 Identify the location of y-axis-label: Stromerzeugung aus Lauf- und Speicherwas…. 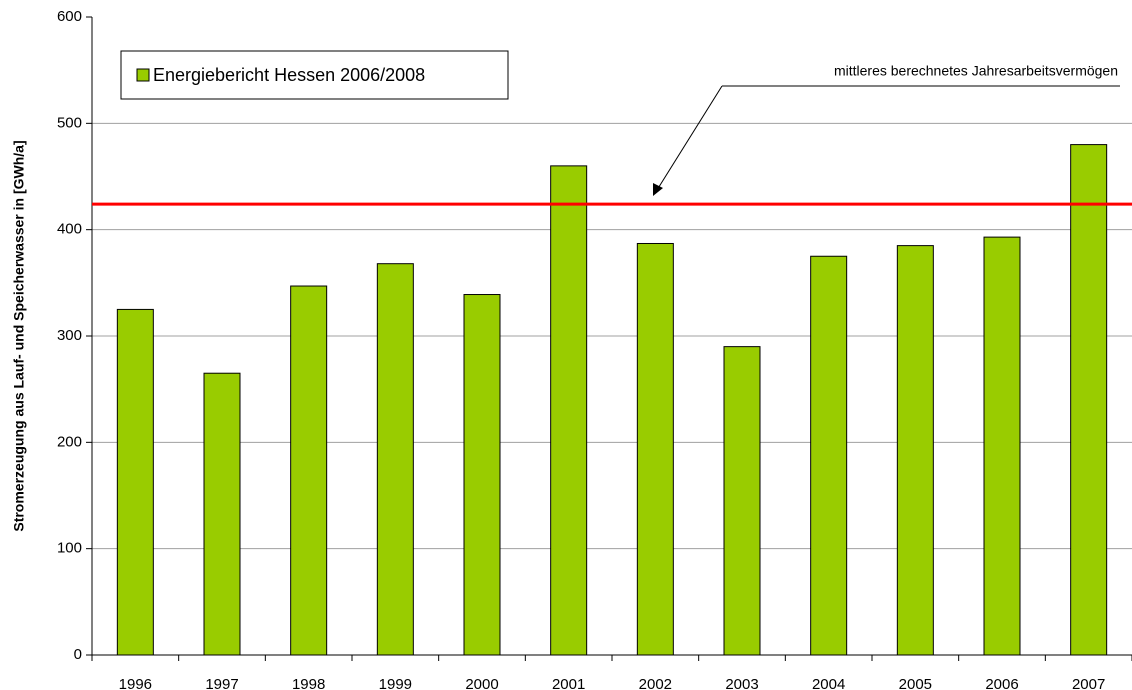
(19, 335).